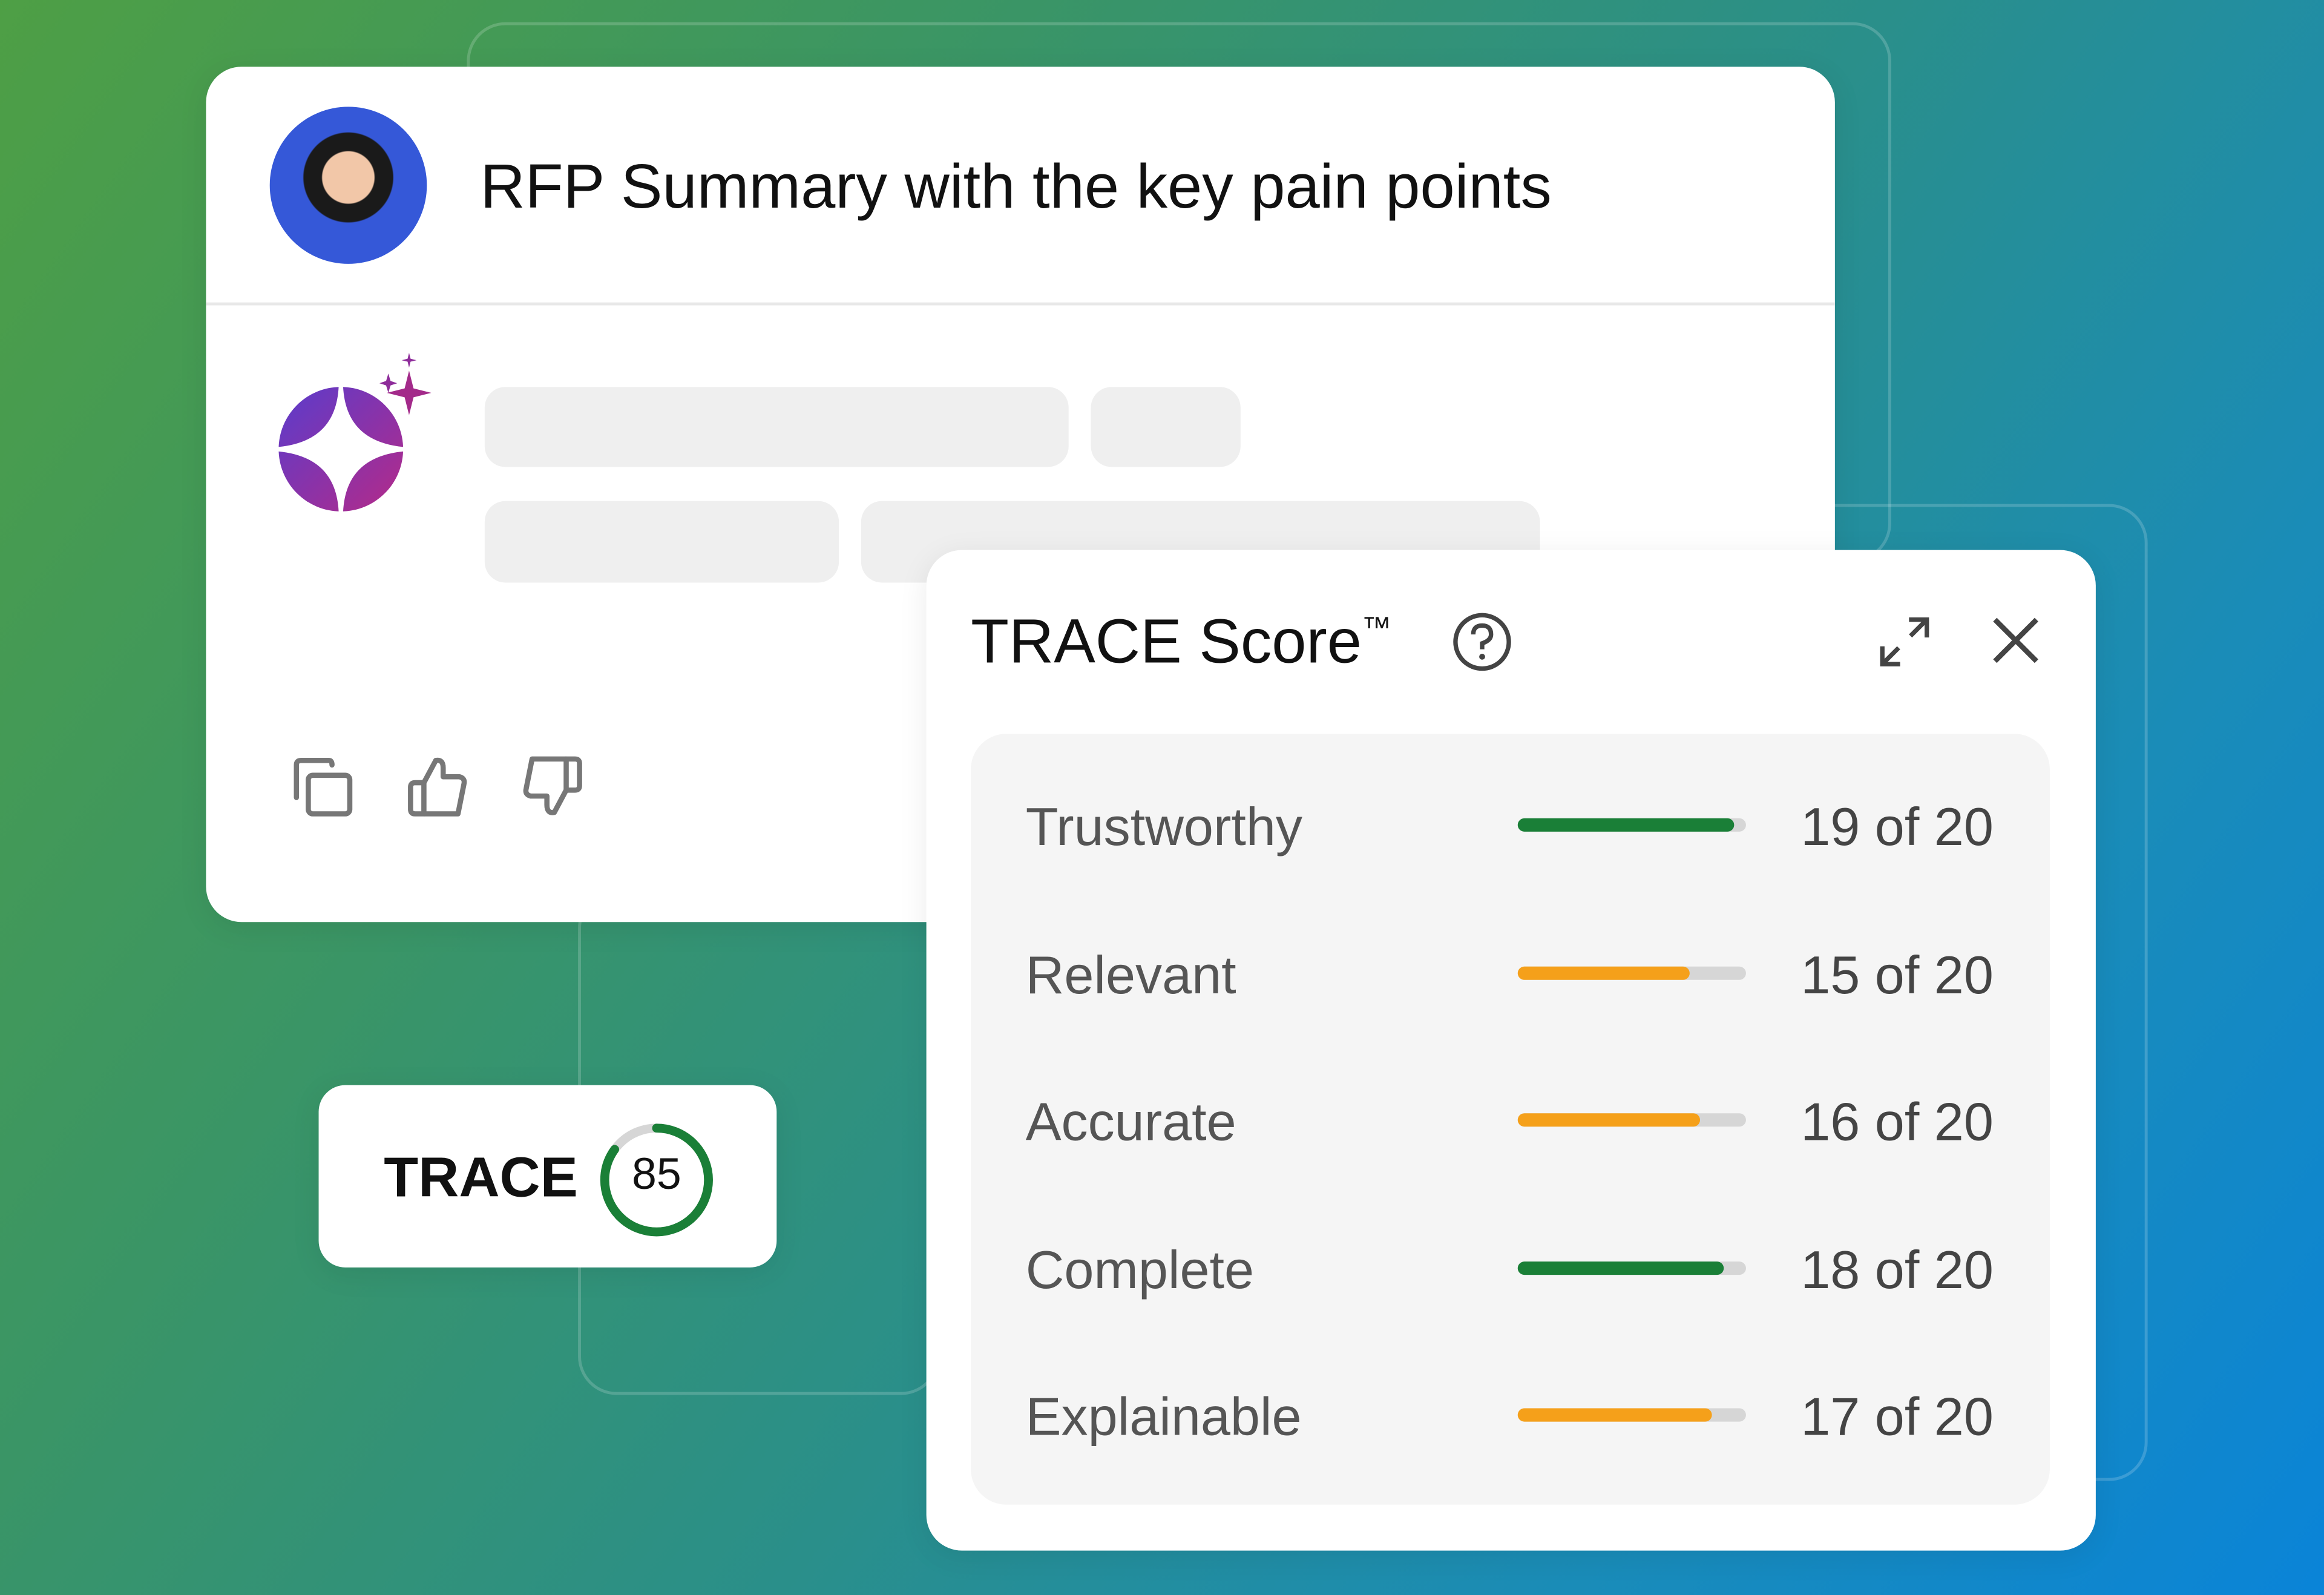  Describe the element at coordinates (1897, 1122) in the screenshot. I see `score-value: 16 of 20` at that location.